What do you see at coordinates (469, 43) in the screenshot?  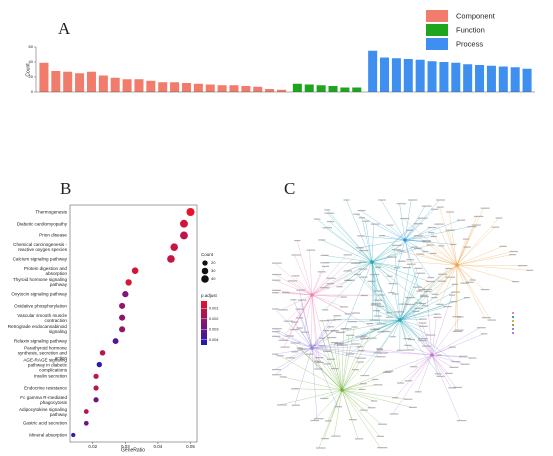 I see `legend-label: Process` at bounding box center [469, 43].